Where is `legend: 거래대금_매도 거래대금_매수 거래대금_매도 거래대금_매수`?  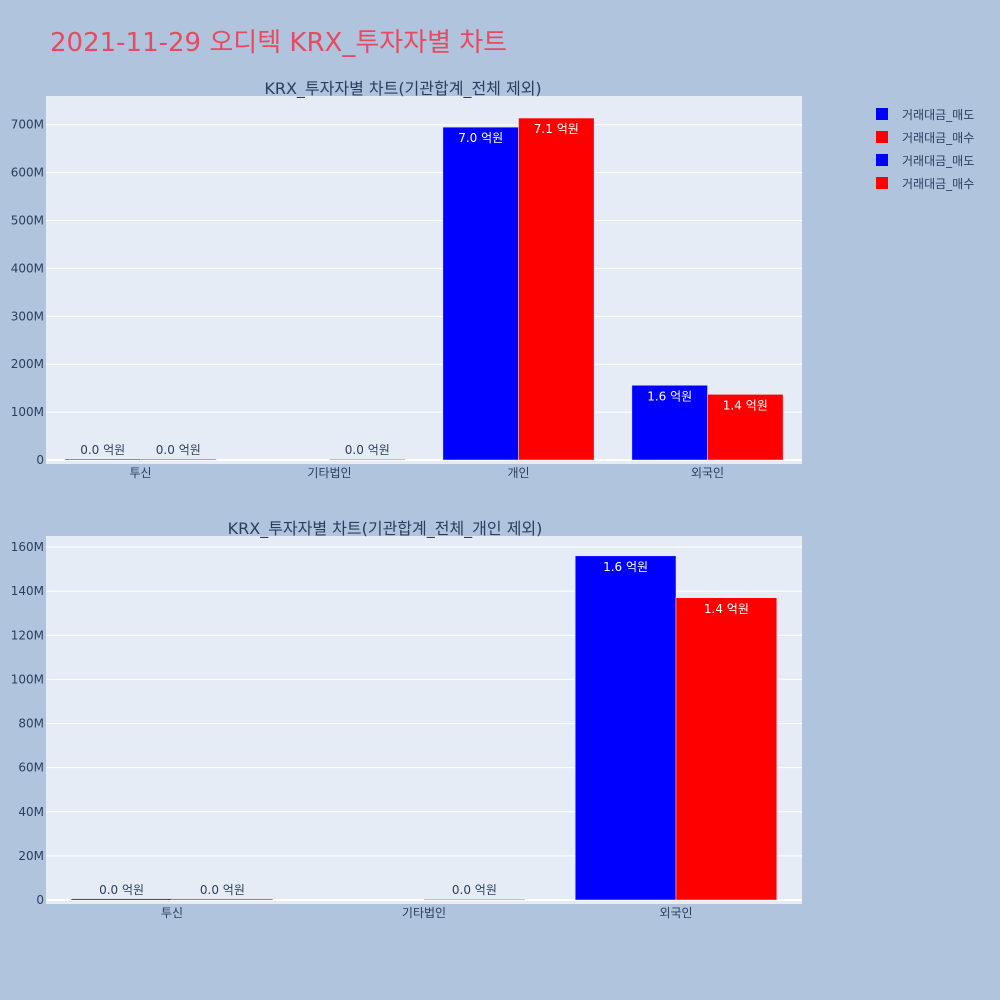
legend: 거래대금_매도 거래대금_매수 거래대금_매도 거래대금_매수 is located at coordinates (925, 150).